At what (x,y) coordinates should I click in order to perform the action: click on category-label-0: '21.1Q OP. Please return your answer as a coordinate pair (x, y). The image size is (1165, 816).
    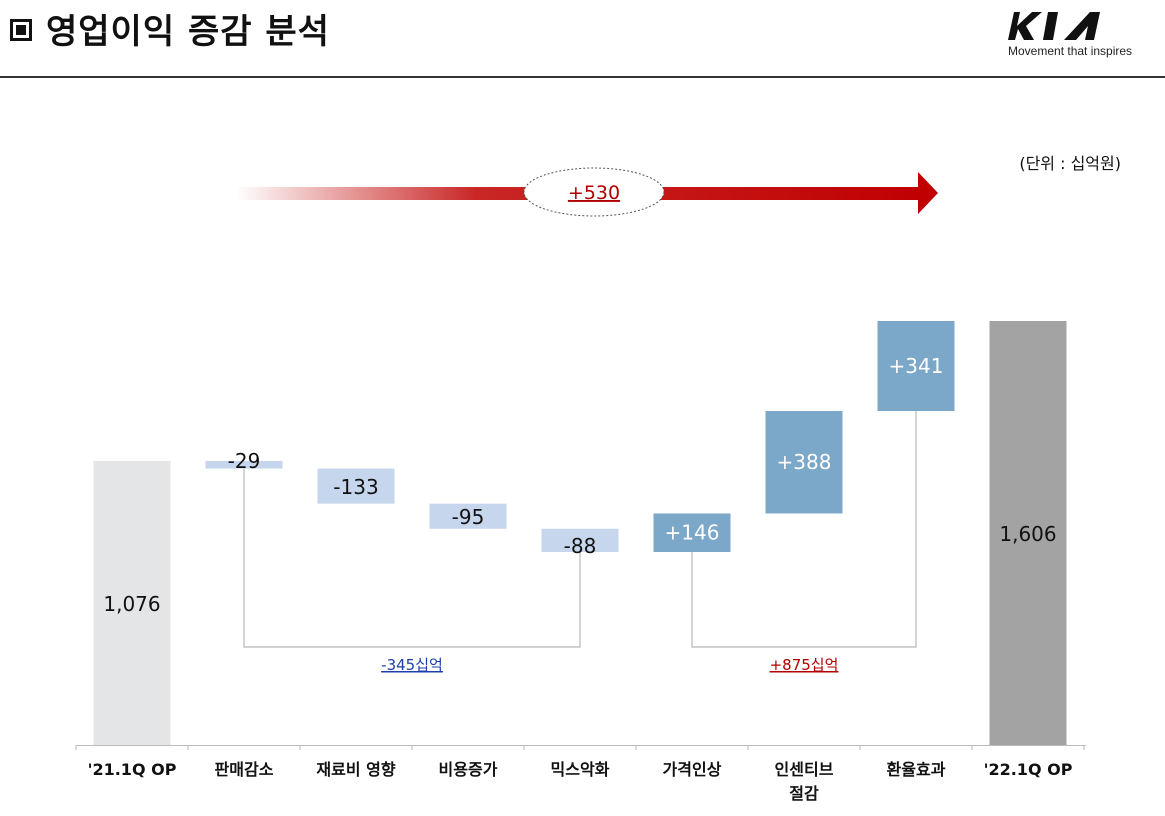
    Looking at the image, I should click on (132, 769).